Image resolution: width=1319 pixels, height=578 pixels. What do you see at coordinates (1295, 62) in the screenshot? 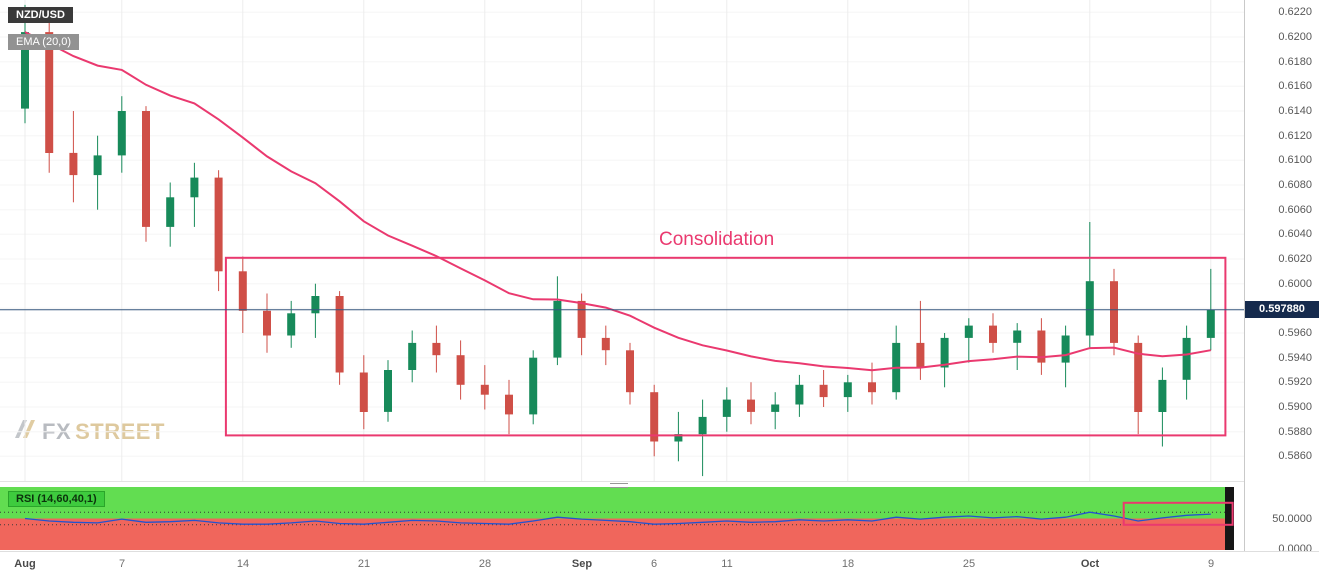
I see `price-axis-label: 0.6180` at bounding box center [1295, 62].